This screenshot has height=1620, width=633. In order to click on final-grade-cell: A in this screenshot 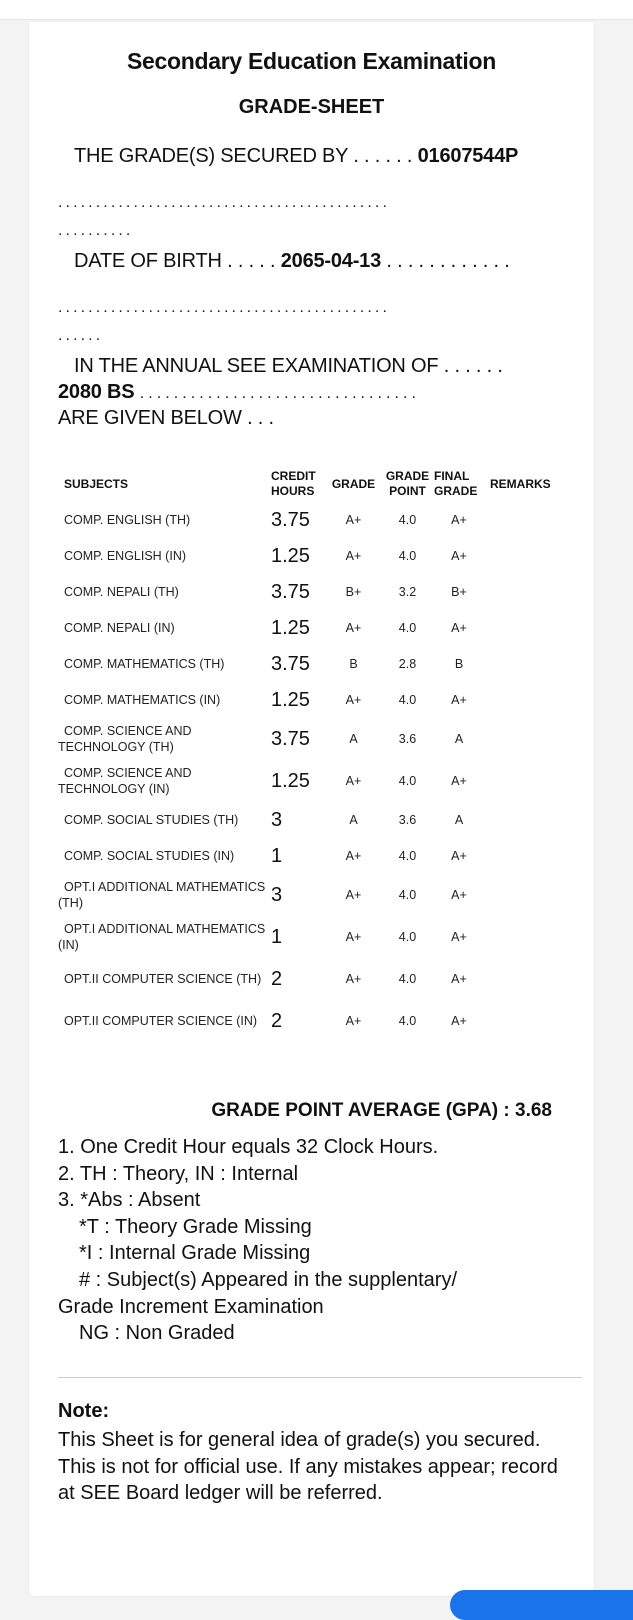, I will do `click(459, 820)`.